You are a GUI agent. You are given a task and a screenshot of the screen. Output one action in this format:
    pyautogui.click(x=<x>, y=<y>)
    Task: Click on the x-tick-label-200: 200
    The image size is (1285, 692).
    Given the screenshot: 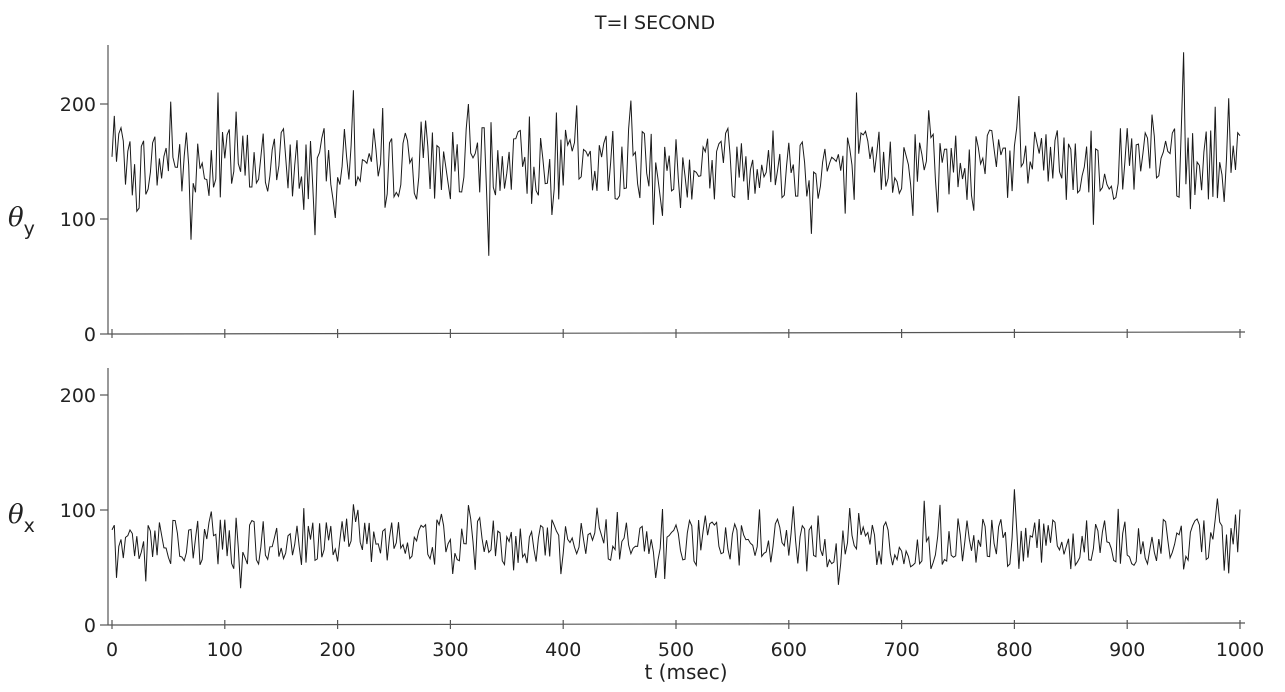 What is the action you would take?
    pyautogui.click(x=337, y=650)
    